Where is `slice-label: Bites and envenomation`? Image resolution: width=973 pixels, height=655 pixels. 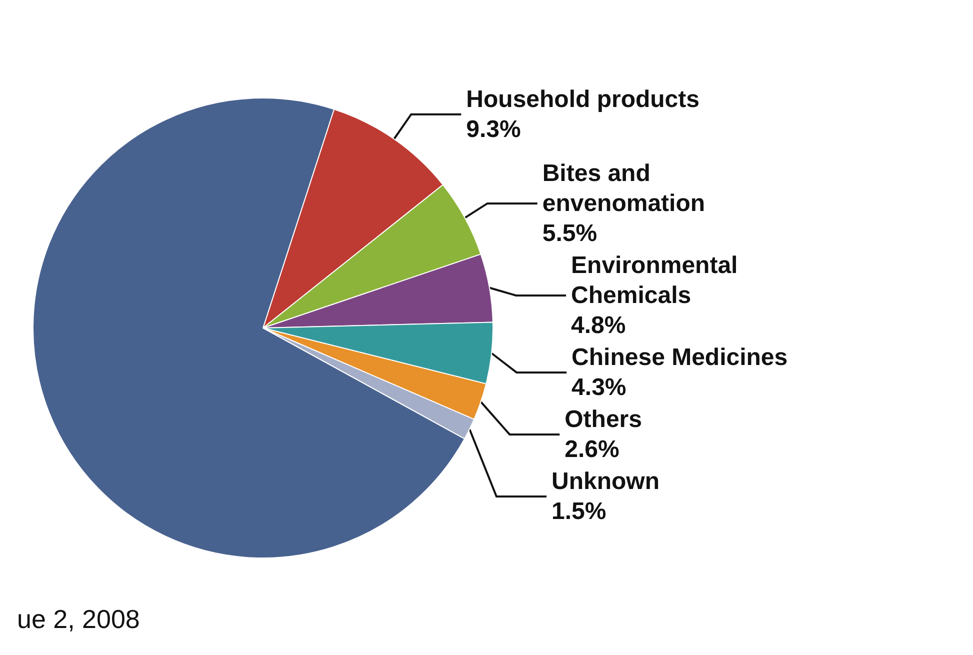
slice-label: Bites and envenomation is located at coordinates (624, 188).